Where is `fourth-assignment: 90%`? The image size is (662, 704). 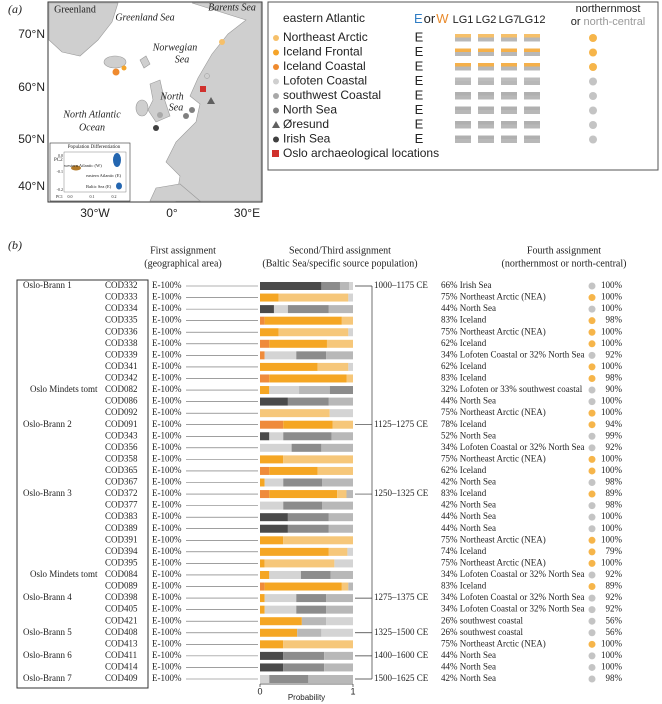 fourth-assignment: 90% is located at coordinates (614, 389).